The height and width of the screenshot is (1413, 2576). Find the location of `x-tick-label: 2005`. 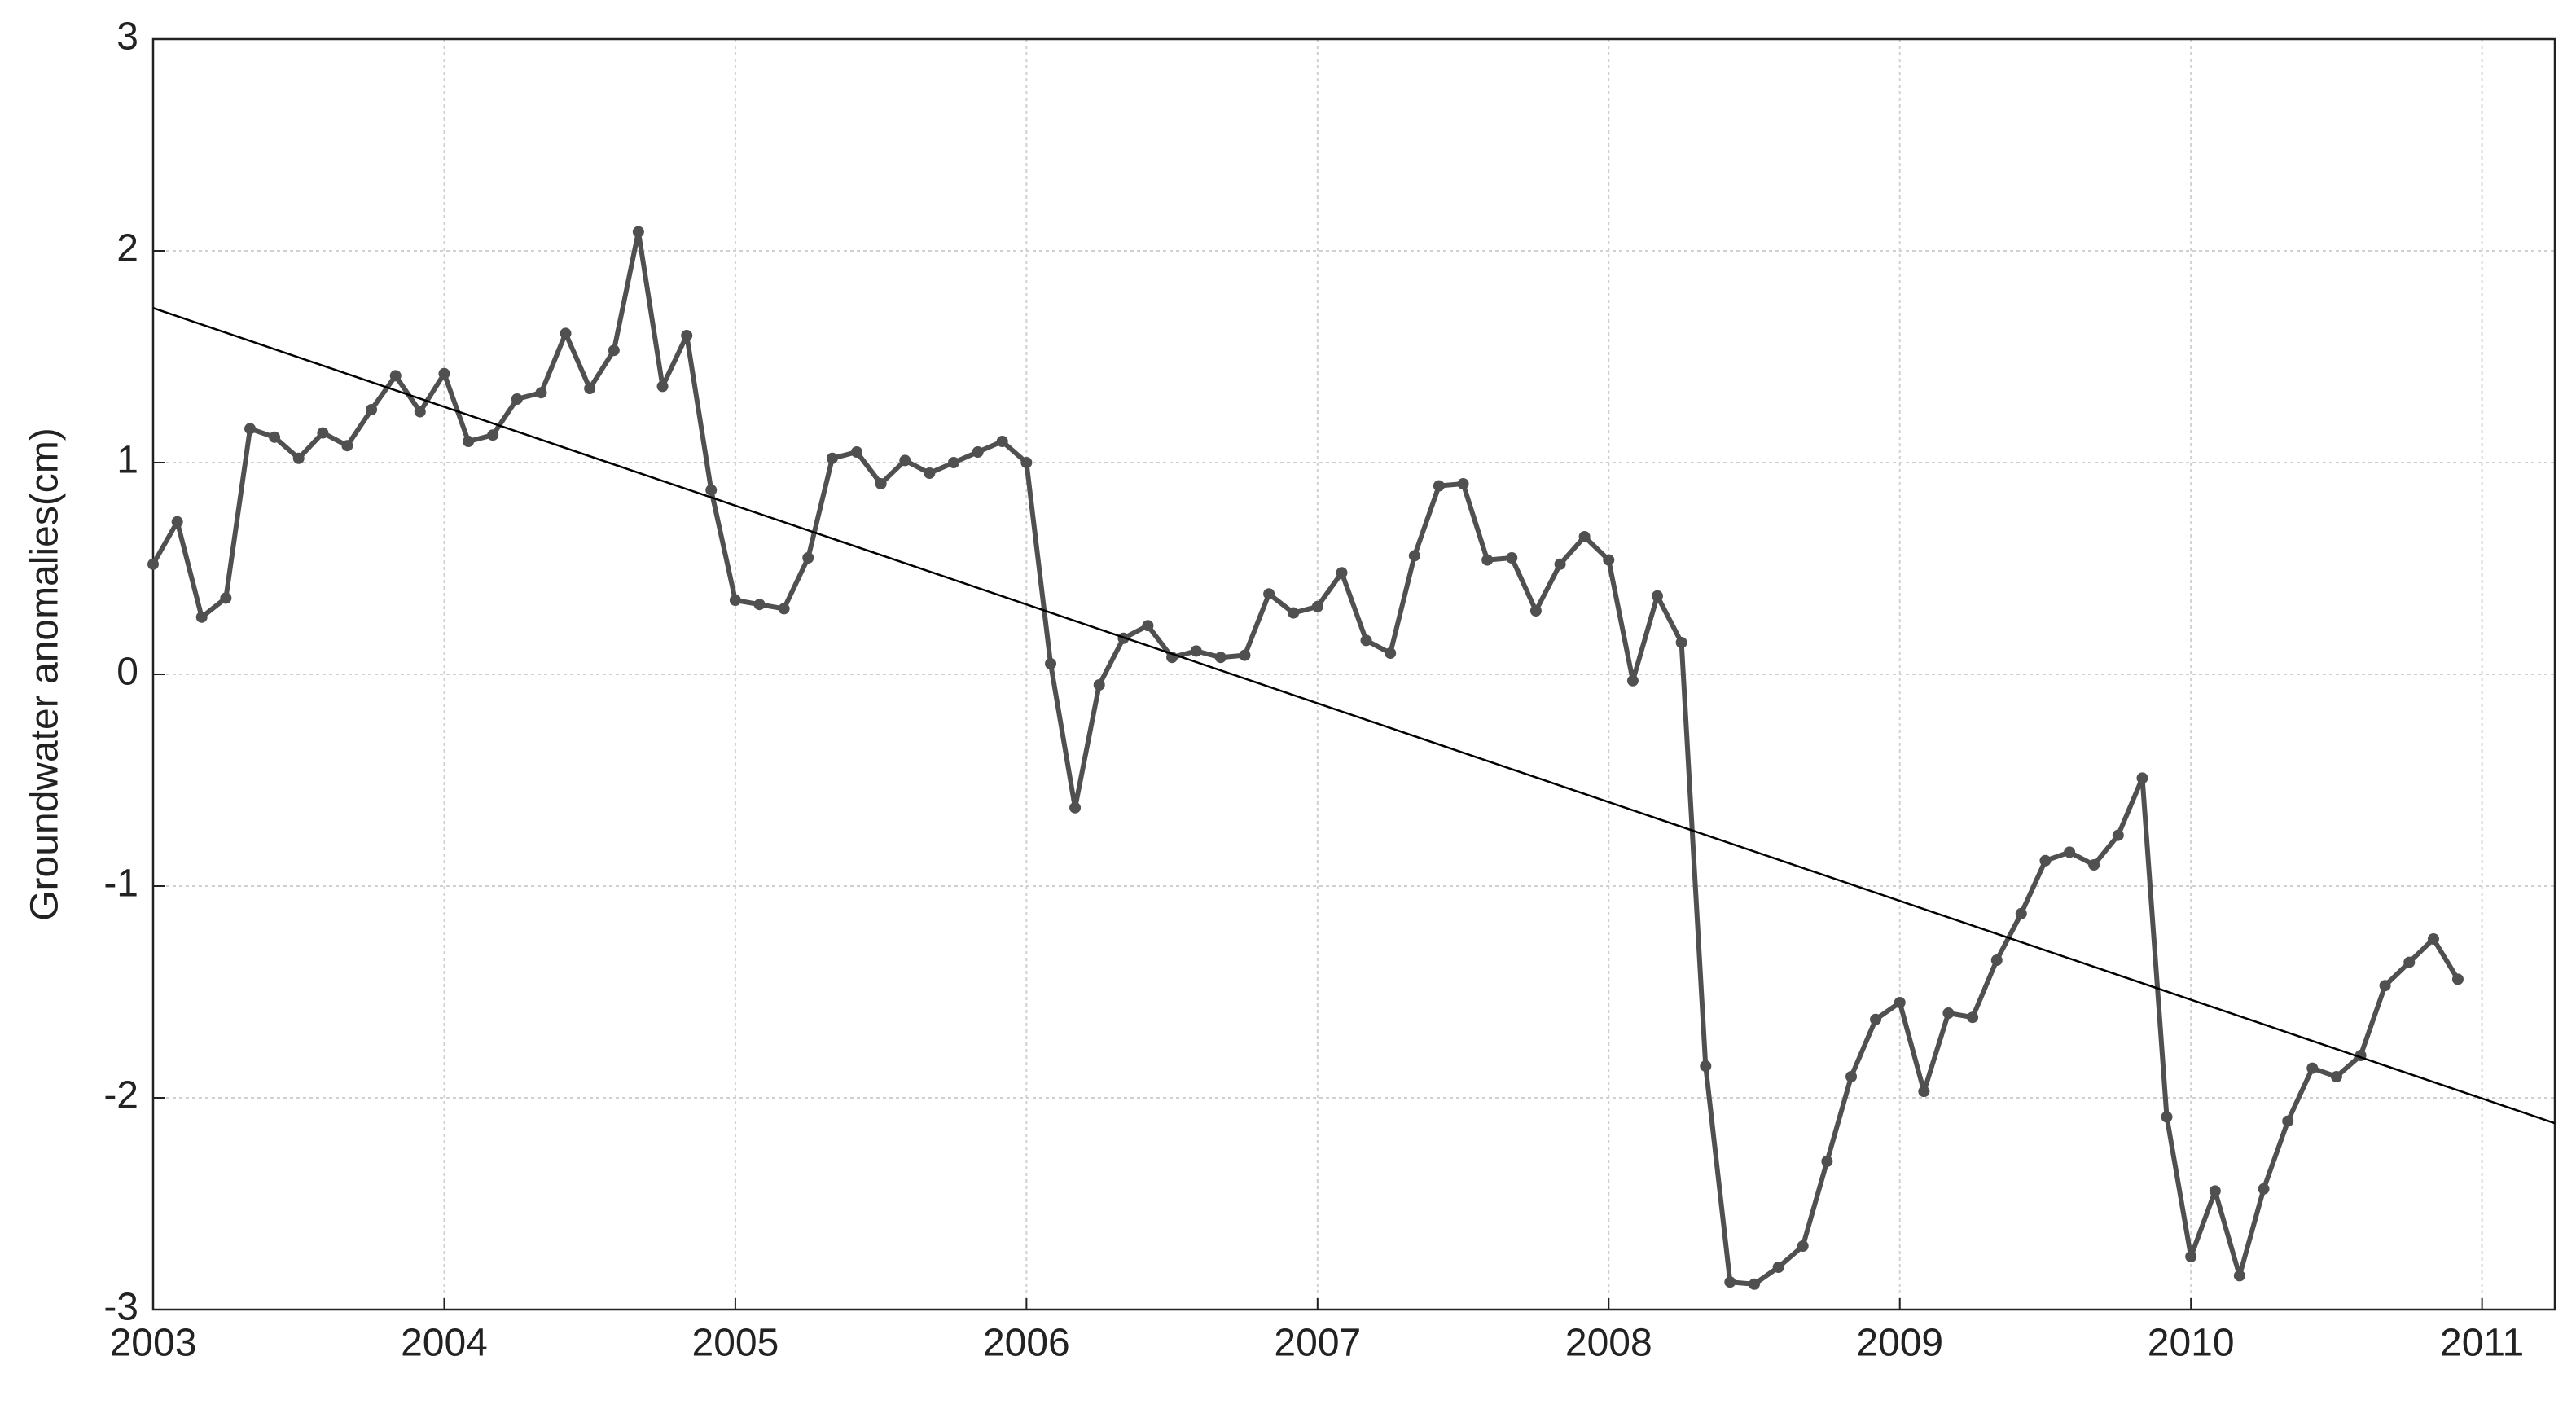

x-tick-label: 2005 is located at coordinates (735, 1343).